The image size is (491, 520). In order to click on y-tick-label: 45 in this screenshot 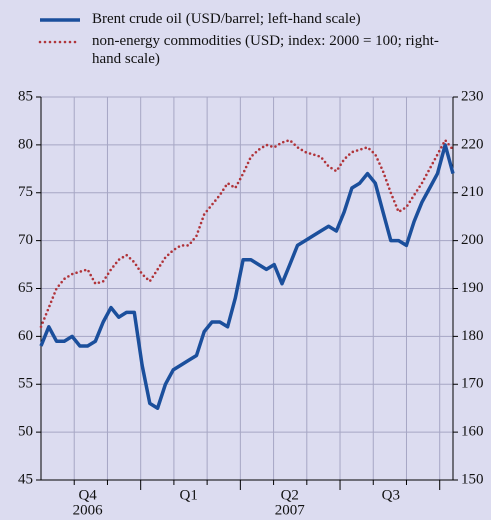, I will do `click(25, 479)`.